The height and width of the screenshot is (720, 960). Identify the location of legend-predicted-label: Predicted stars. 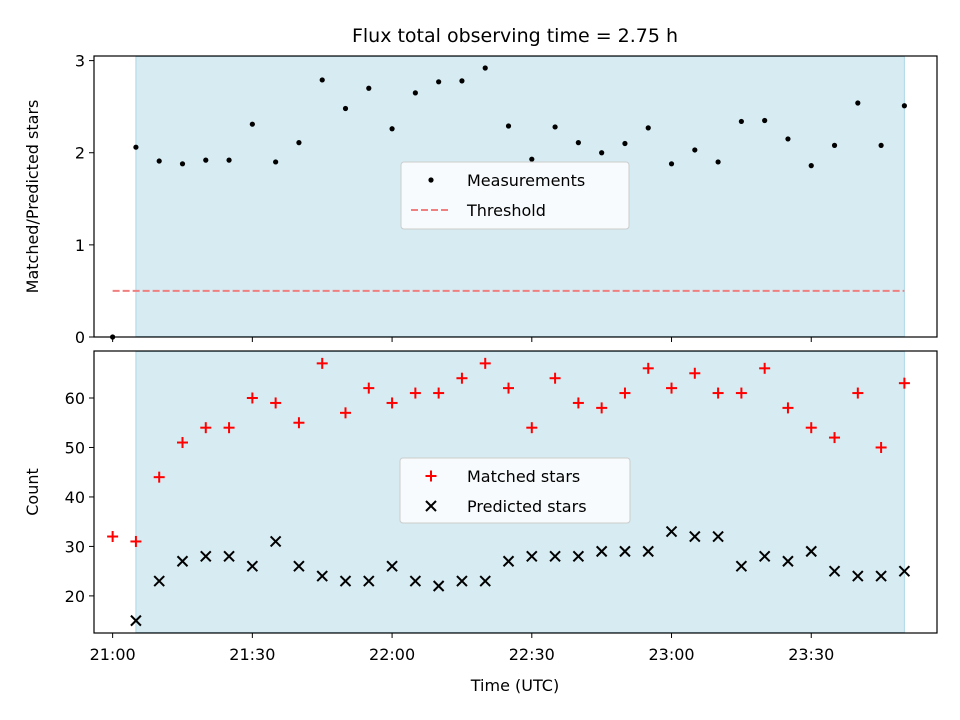
(527, 506).